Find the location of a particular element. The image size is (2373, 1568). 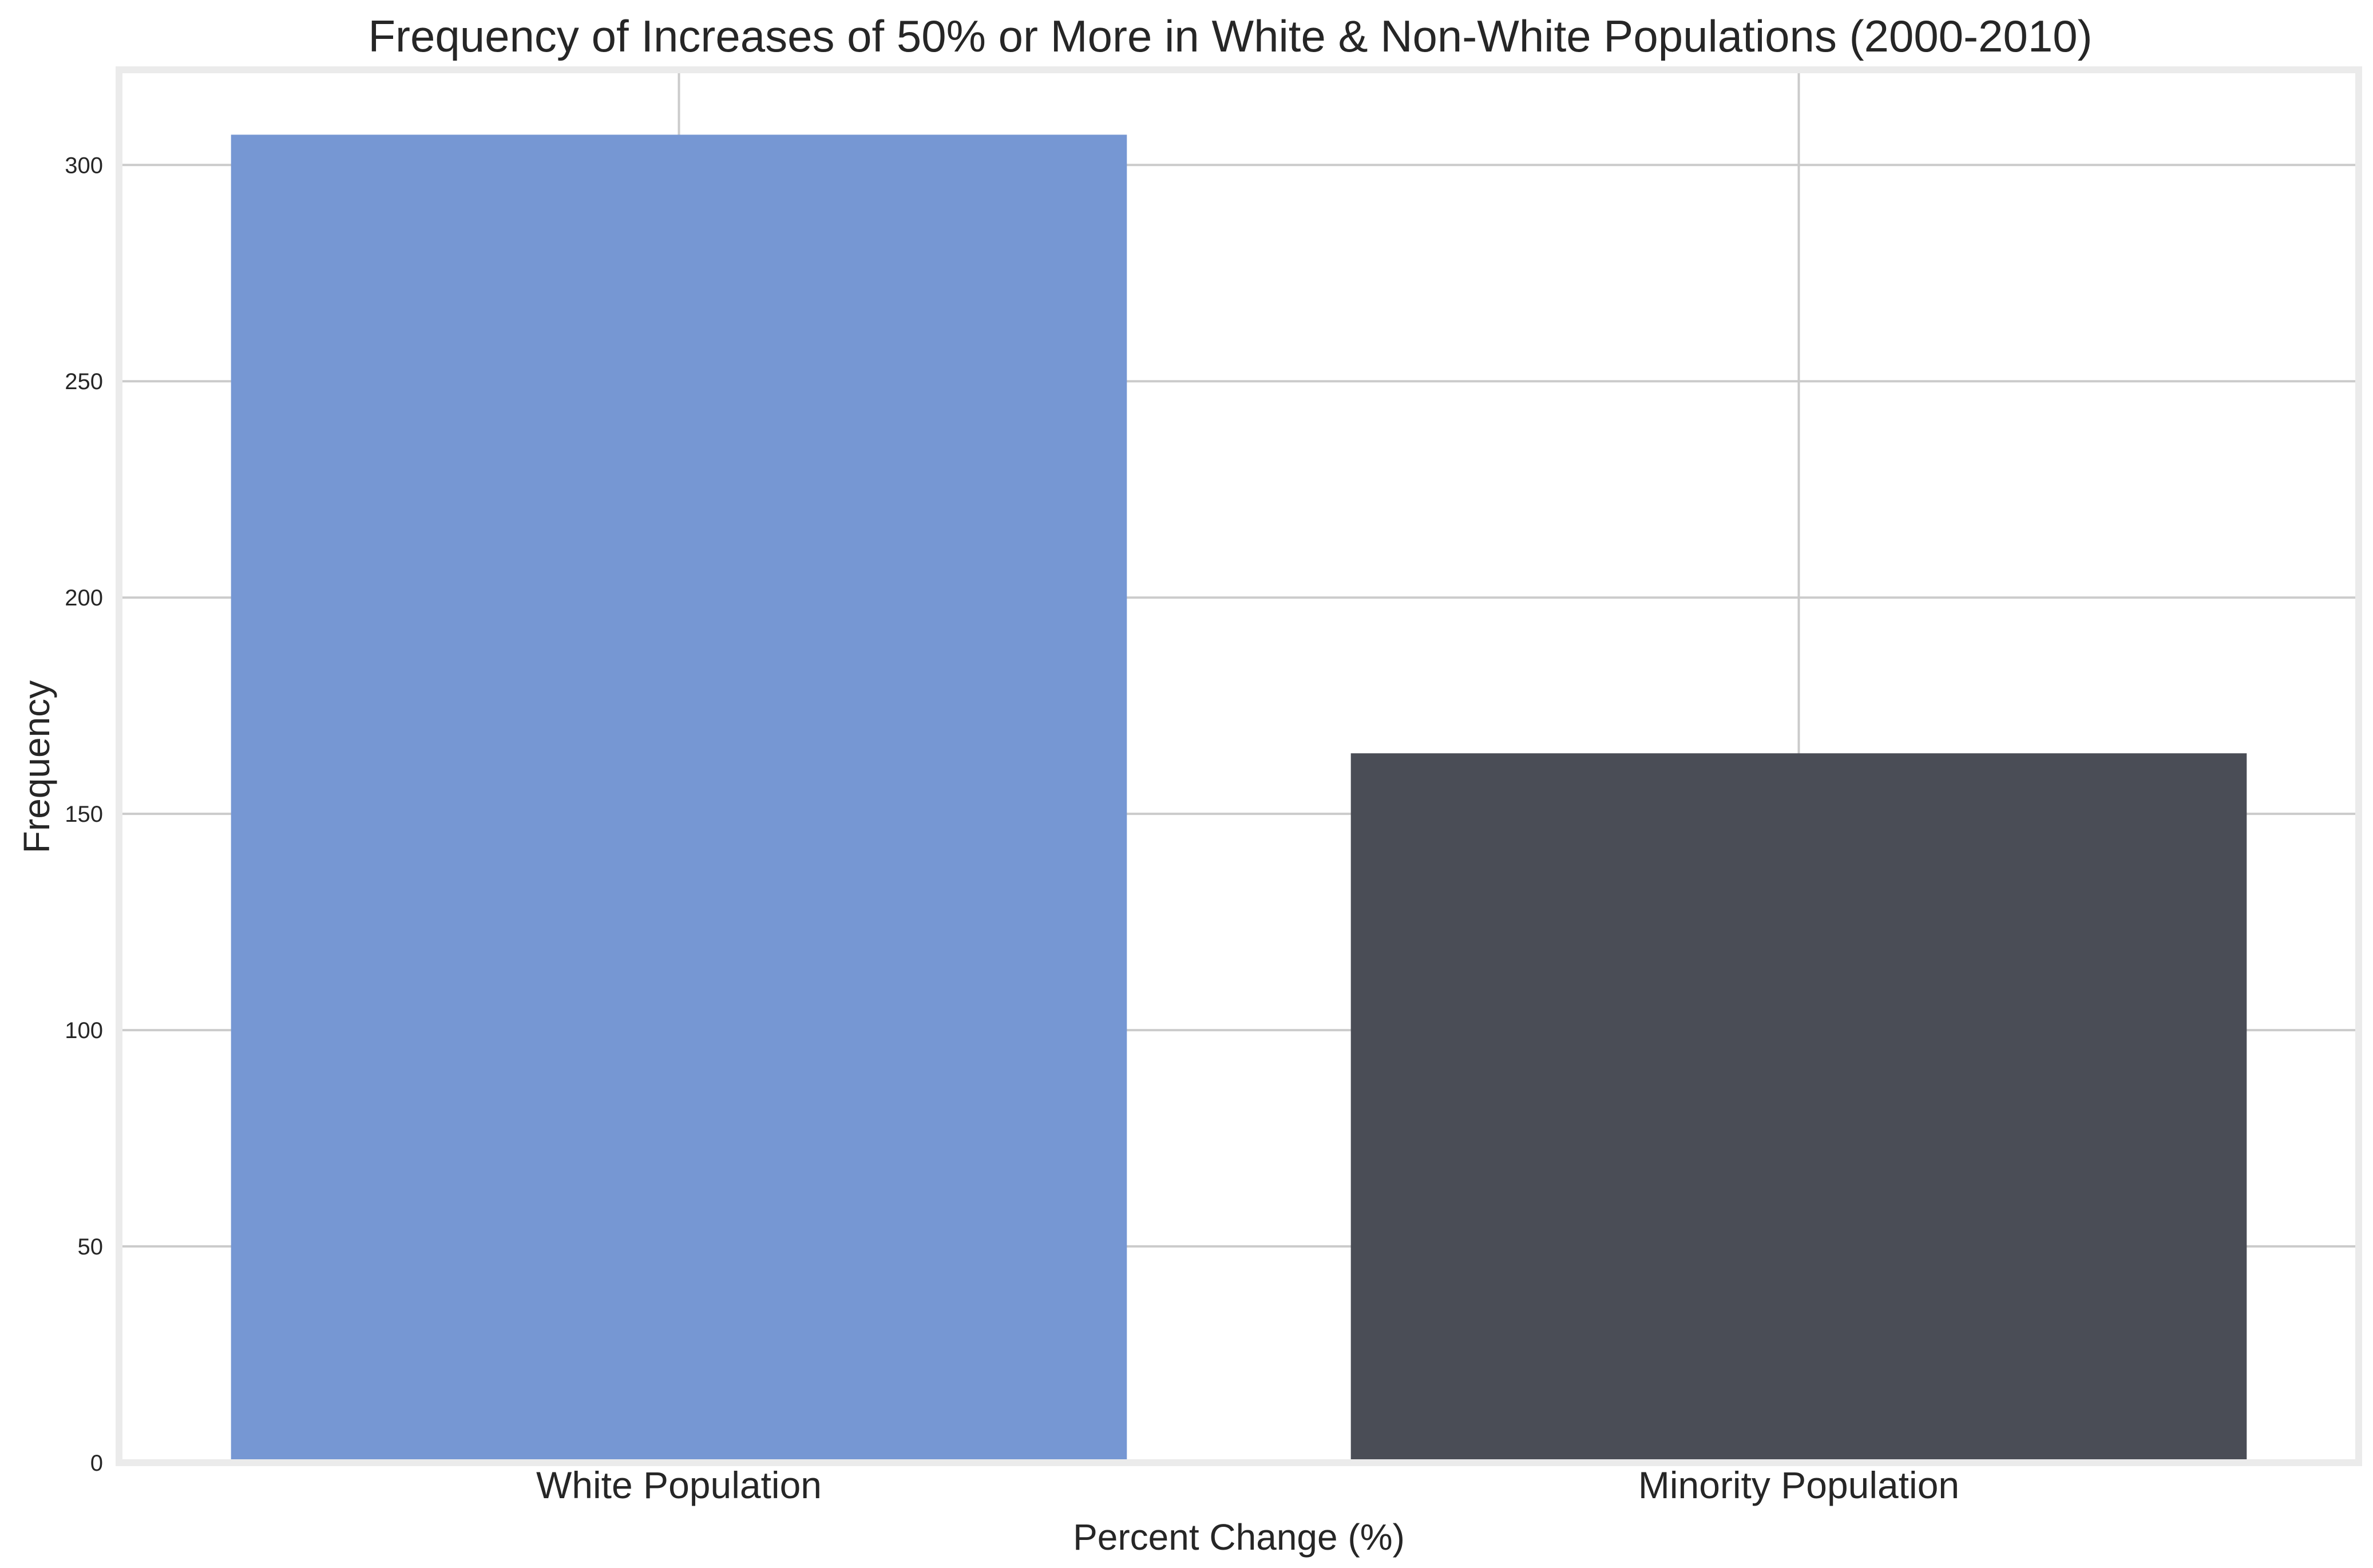

y-tick-label: 250 is located at coordinates (84, 381).